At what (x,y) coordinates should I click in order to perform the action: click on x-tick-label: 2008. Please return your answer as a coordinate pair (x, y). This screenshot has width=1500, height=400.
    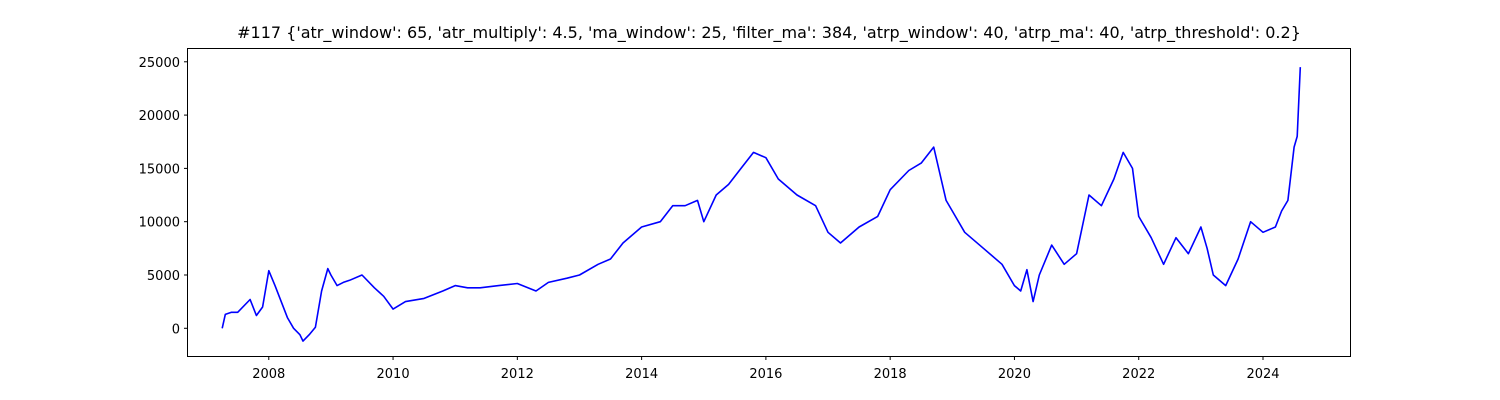
    Looking at the image, I should click on (268, 374).